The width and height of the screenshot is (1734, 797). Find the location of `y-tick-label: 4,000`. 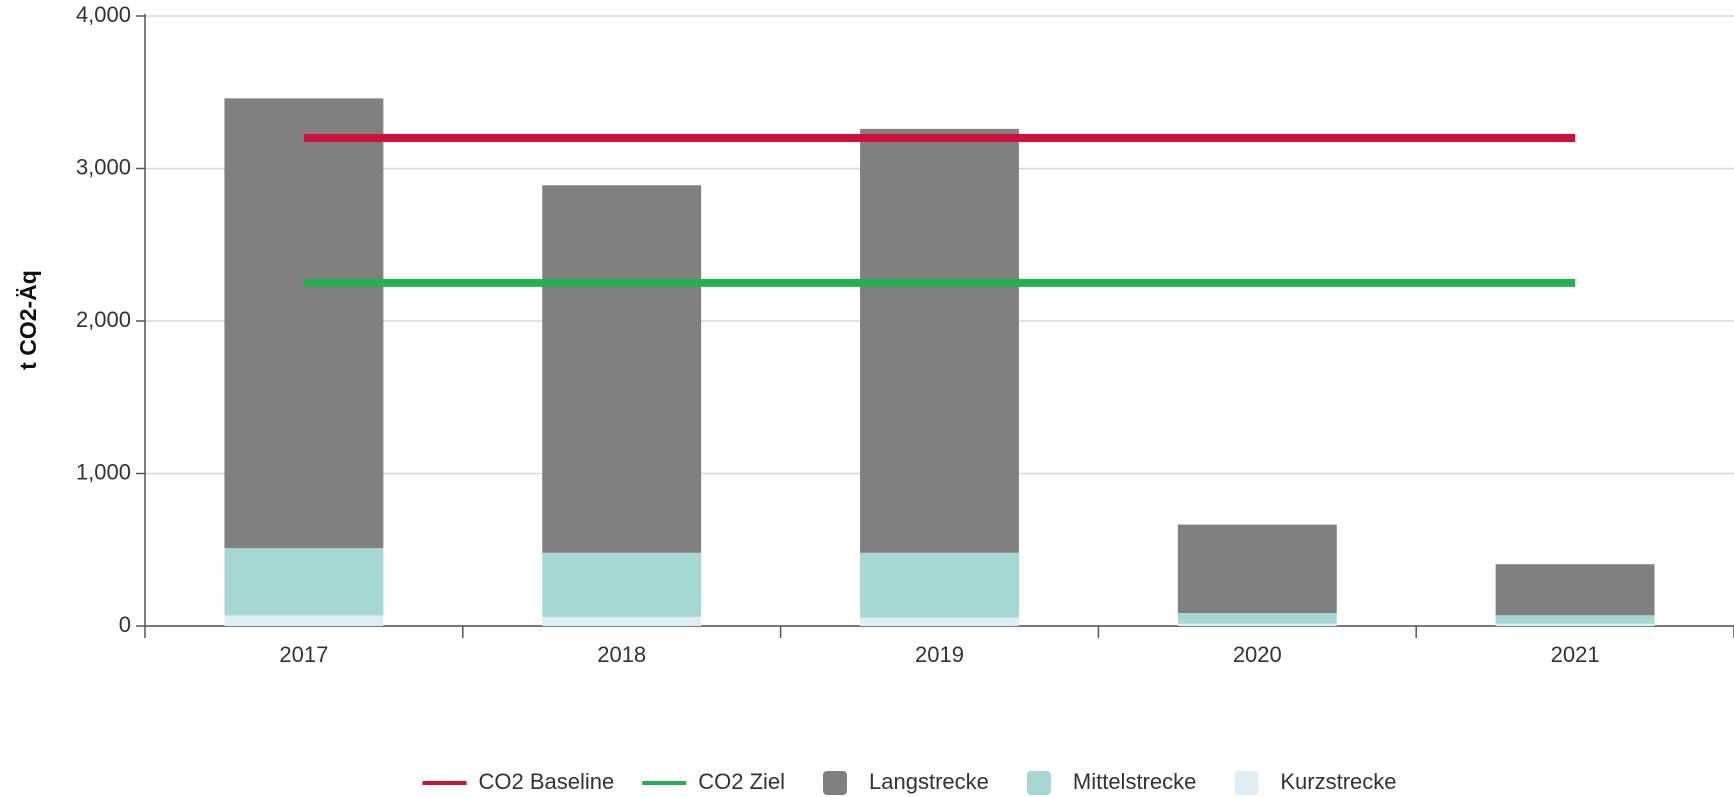

y-tick-label: 4,000 is located at coordinates (103, 14).